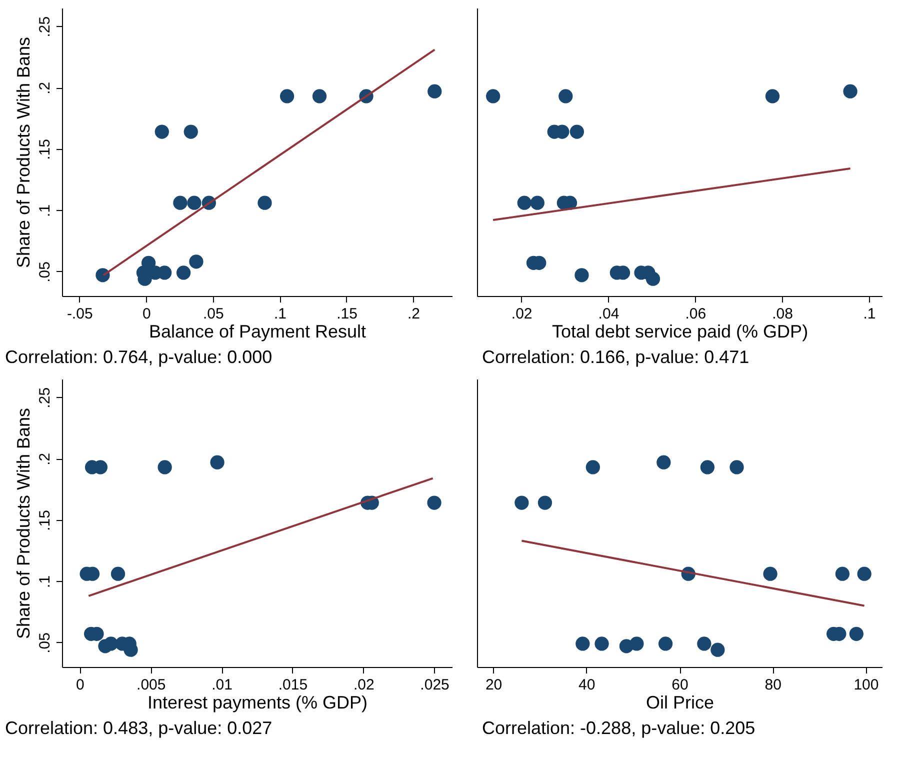 The width and height of the screenshot is (911, 763). Describe the element at coordinates (619, 728) in the screenshot. I see `text: Correlation: -0.288, p-value: 0.205` at that location.